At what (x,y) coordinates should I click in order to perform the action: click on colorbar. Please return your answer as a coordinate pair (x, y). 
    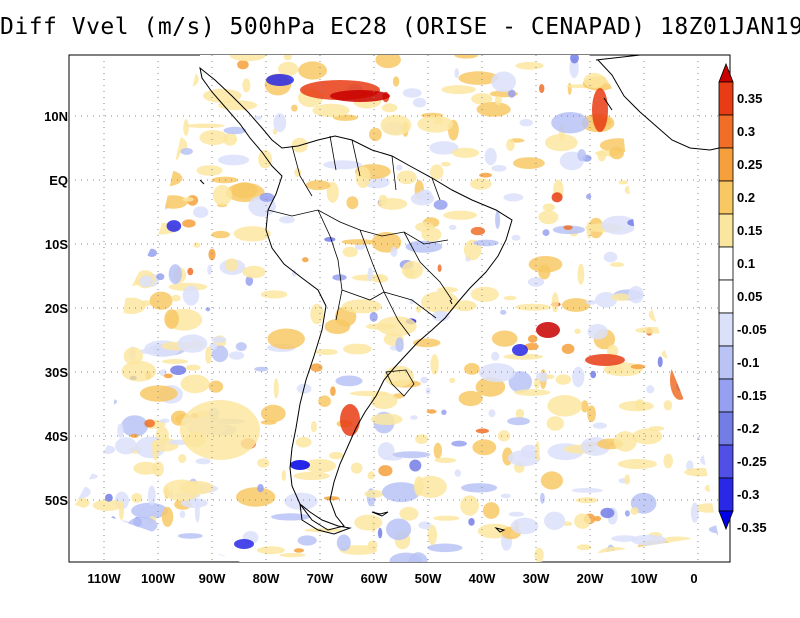
    Looking at the image, I should click on (726, 296).